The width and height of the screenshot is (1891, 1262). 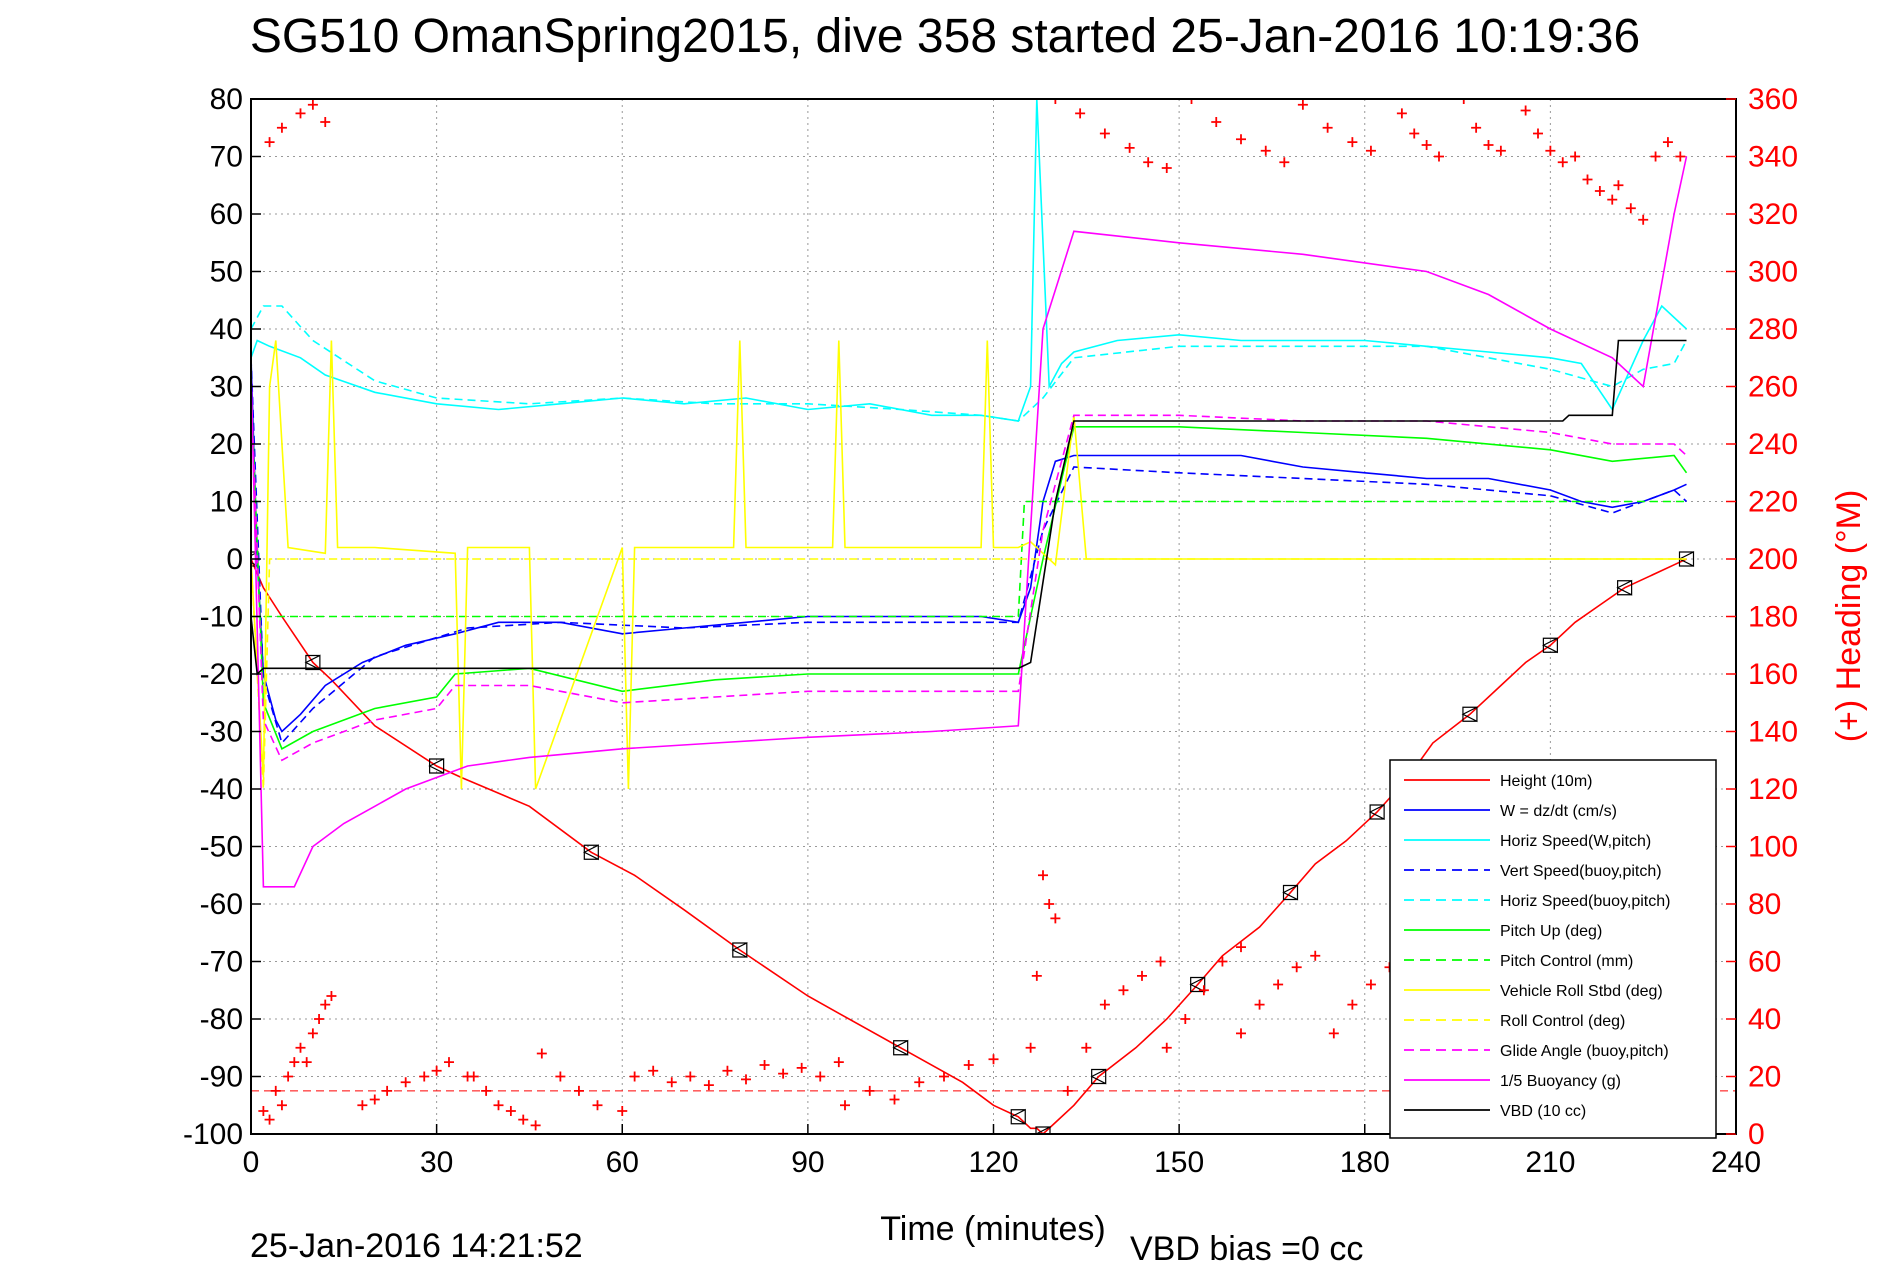 What do you see at coordinates (1773, 847) in the screenshot?
I see `right-tick-label: 100` at bounding box center [1773, 847].